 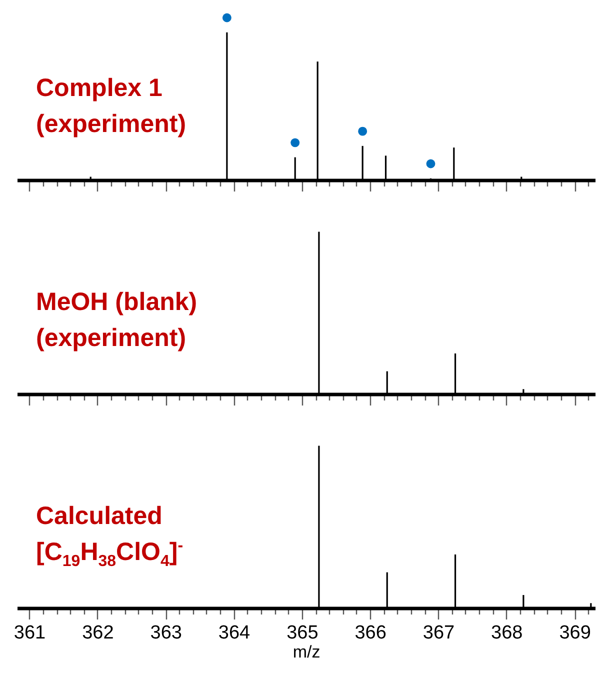 I want to click on x-tick-label: 369, so click(x=575, y=633).